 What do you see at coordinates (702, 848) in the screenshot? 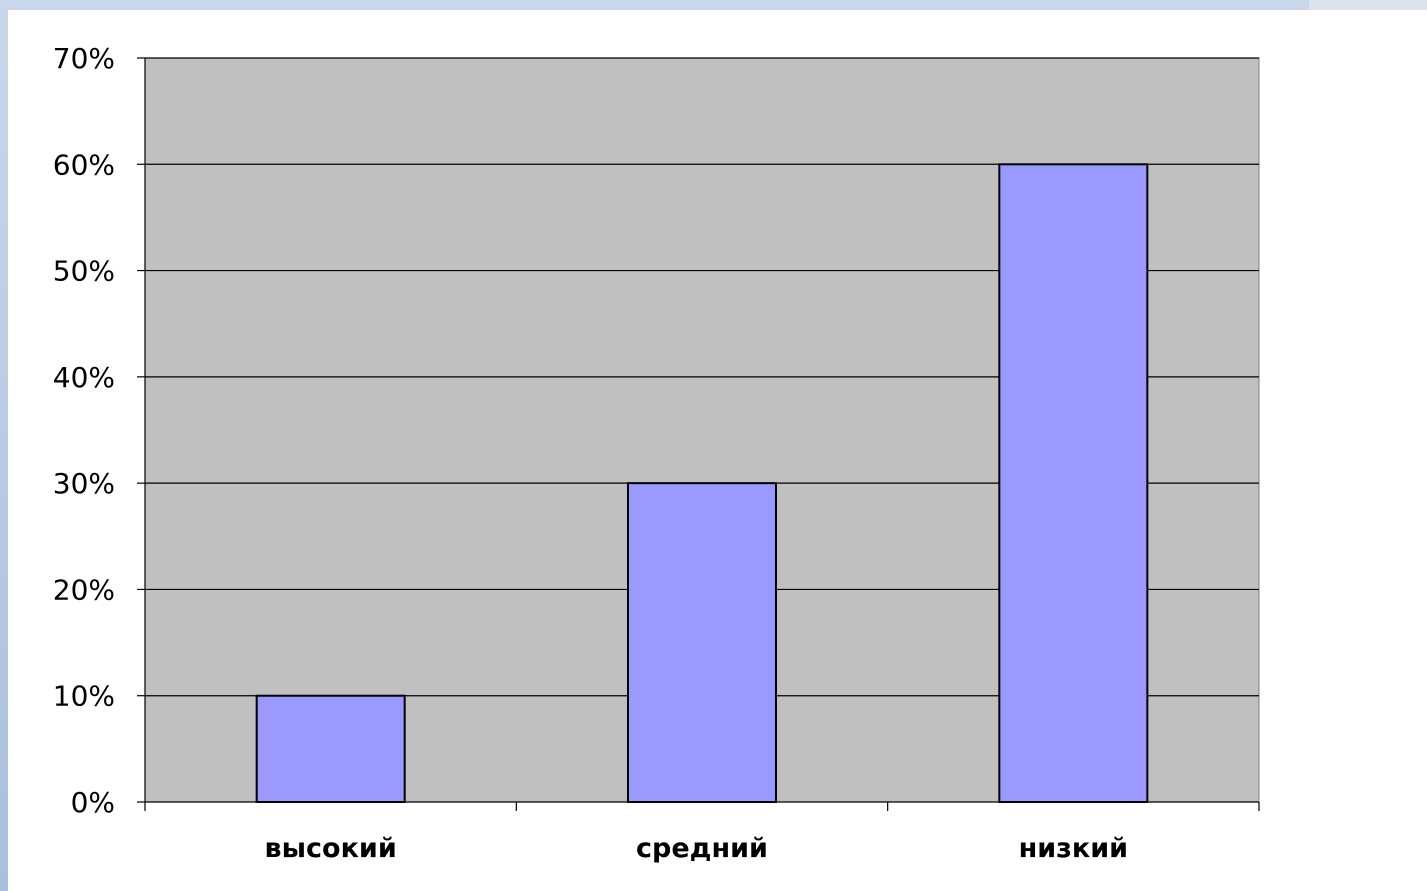
I see `x-tick-label: средний` at bounding box center [702, 848].